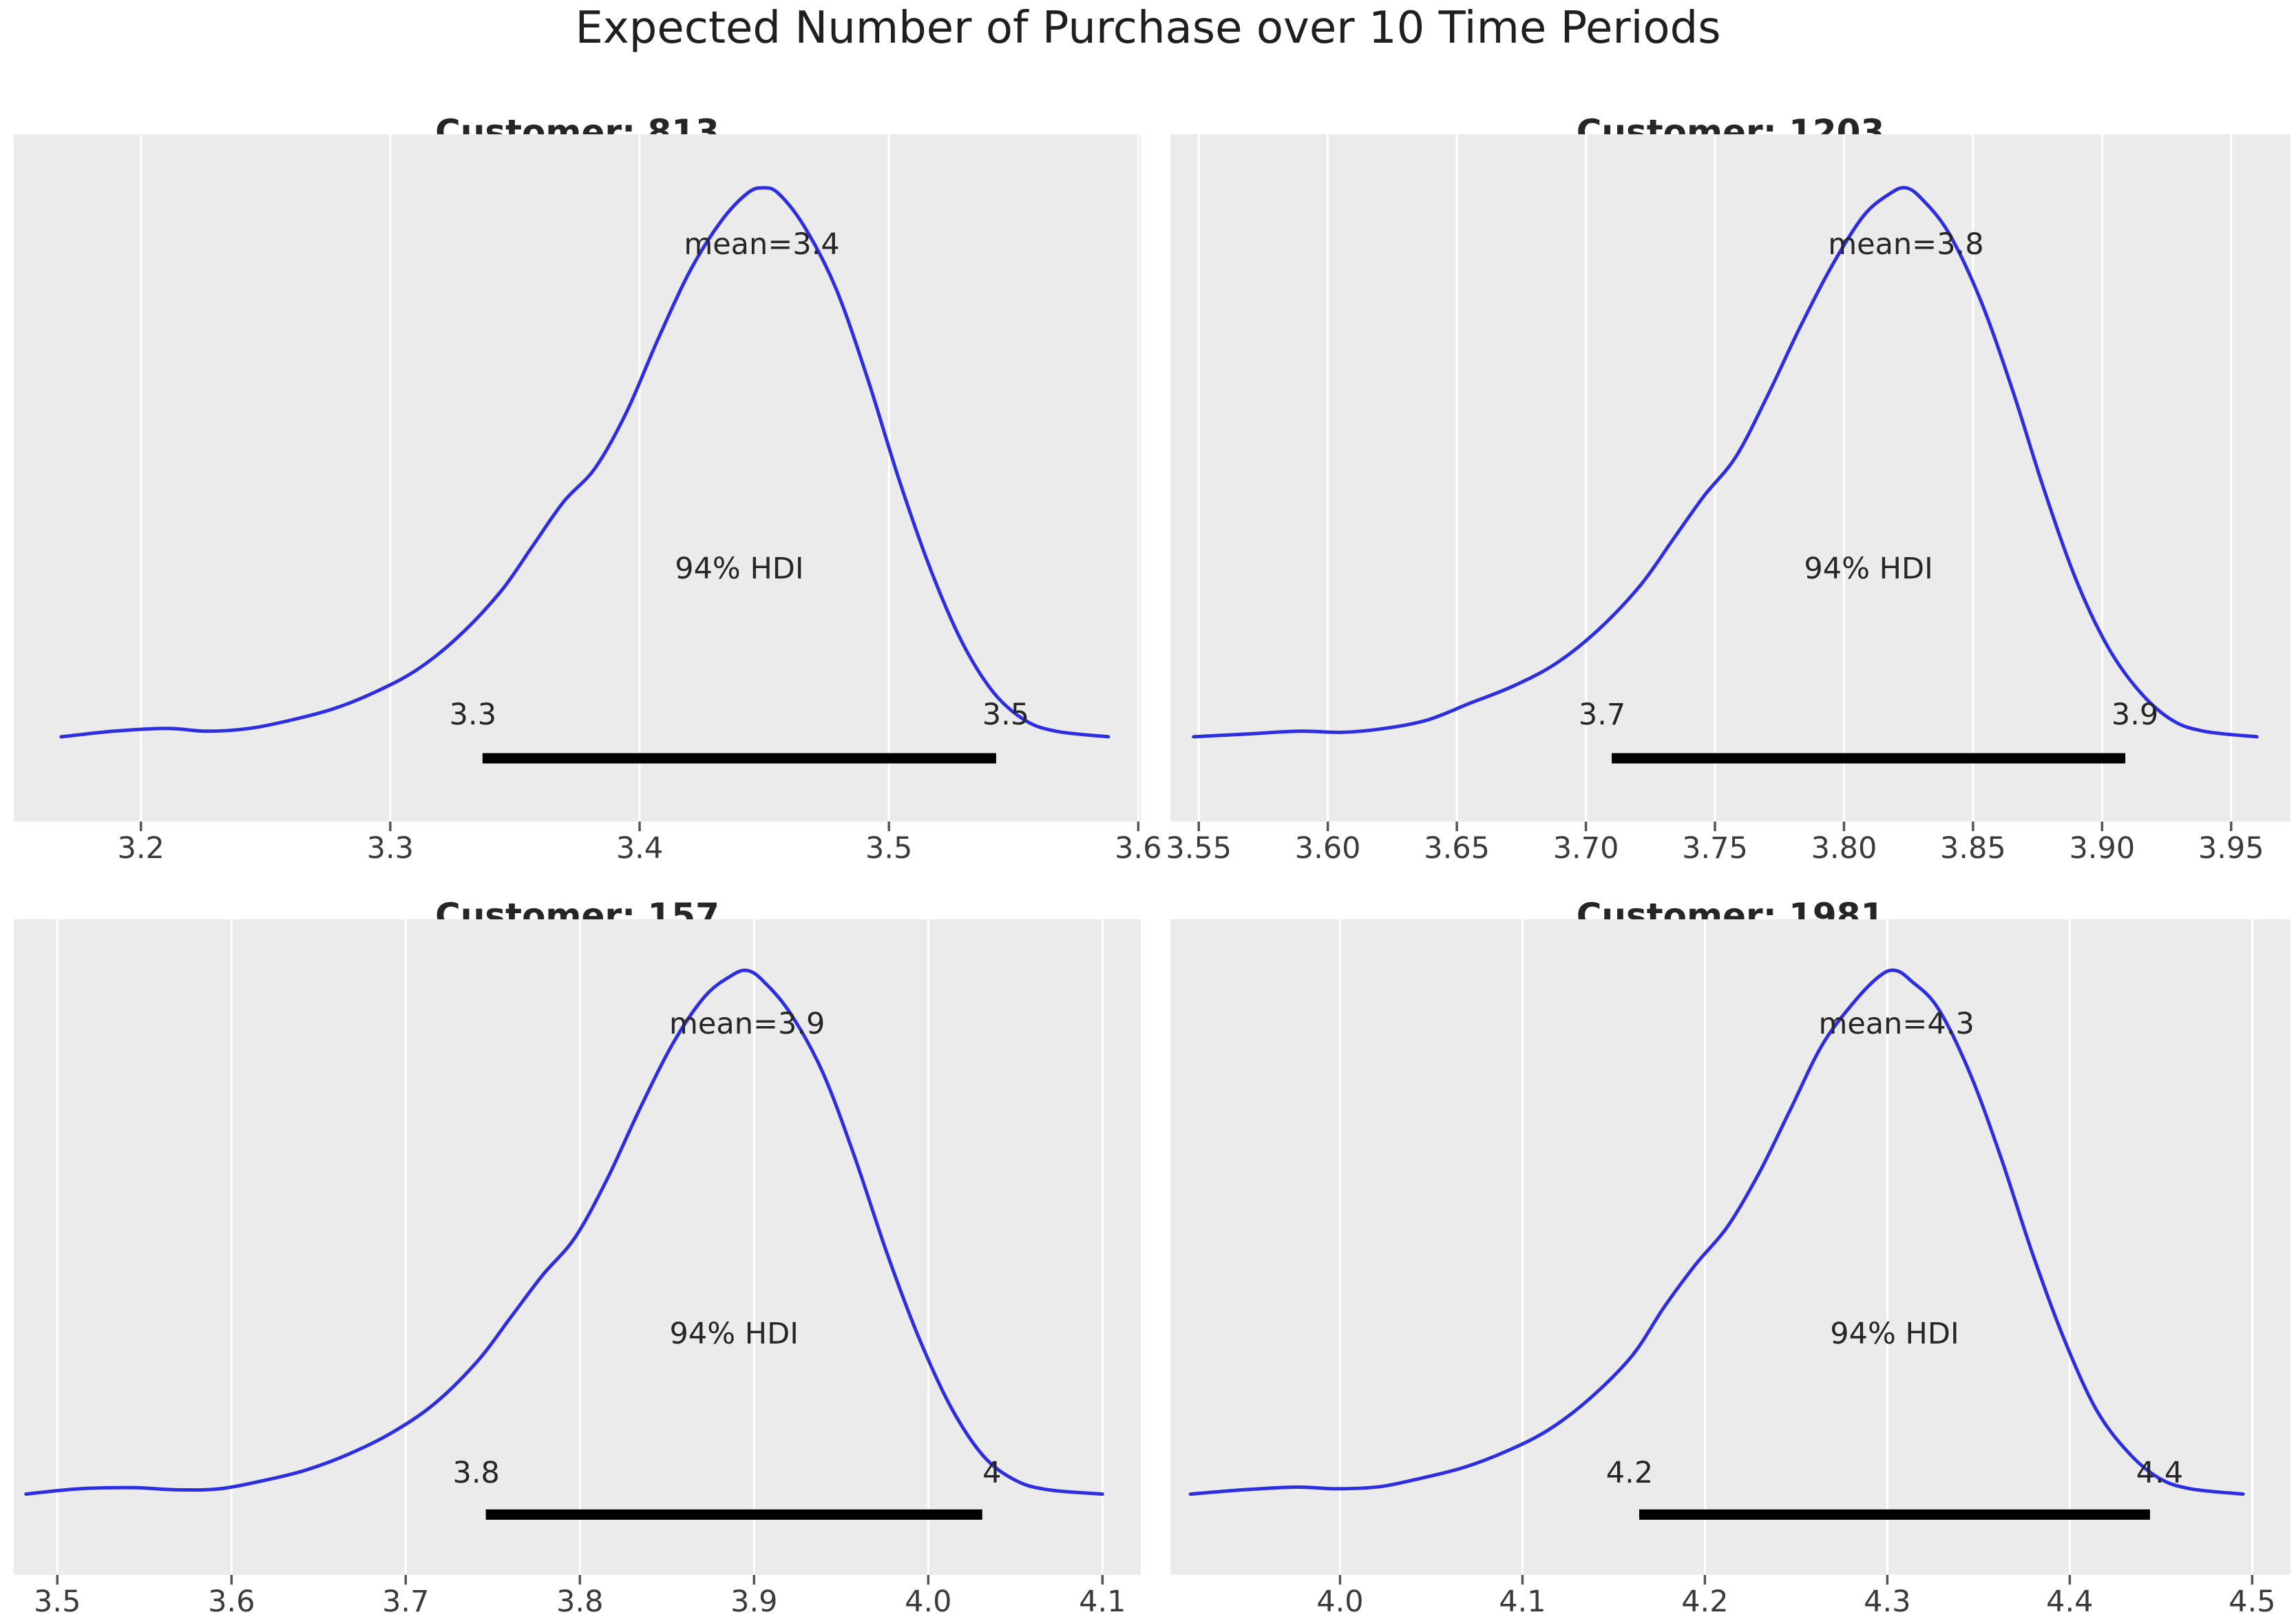 This screenshot has width=2296, height=1619. What do you see at coordinates (1730, 132) in the screenshot?
I see `panel-title: Customer: 1203` at bounding box center [1730, 132].